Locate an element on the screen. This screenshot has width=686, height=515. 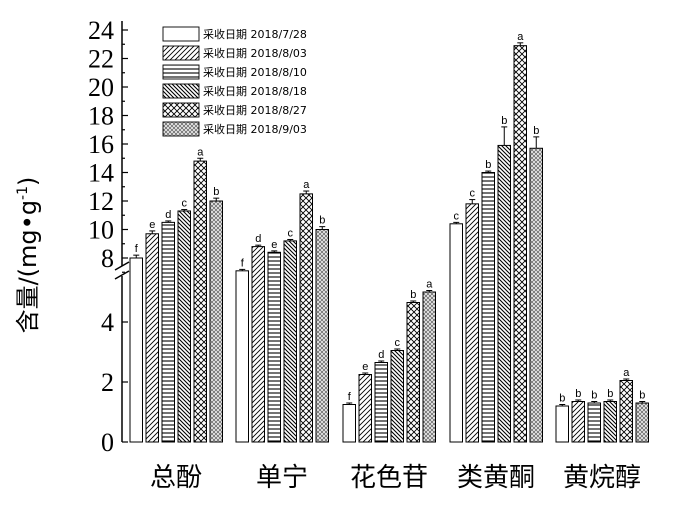
y-tick-label: 22 is located at coordinates (101, 59).